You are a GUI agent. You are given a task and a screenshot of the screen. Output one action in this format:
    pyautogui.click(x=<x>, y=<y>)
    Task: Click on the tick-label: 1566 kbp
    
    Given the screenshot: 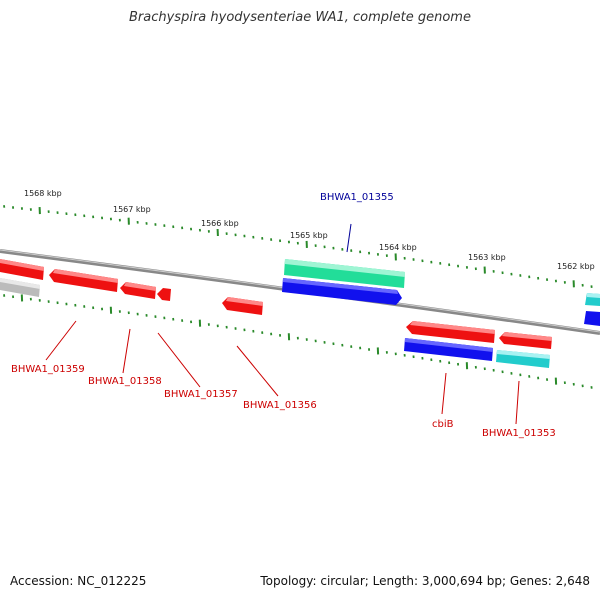 What is the action you would take?
    pyautogui.click(x=220, y=223)
    